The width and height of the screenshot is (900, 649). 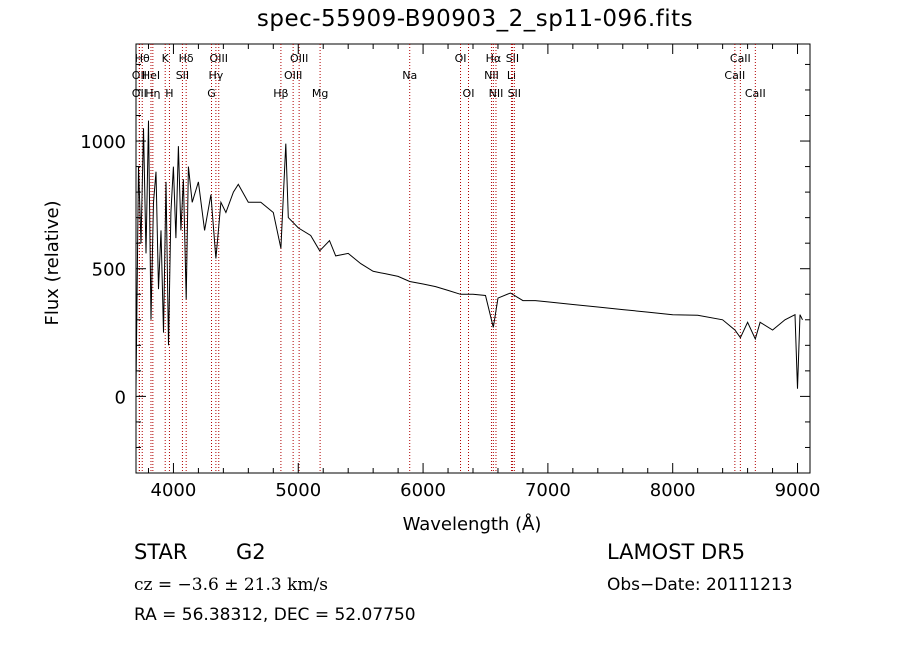 What do you see at coordinates (298, 490) in the screenshot?
I see `x-tick-label: 5000` at bounding box center [298, 490].